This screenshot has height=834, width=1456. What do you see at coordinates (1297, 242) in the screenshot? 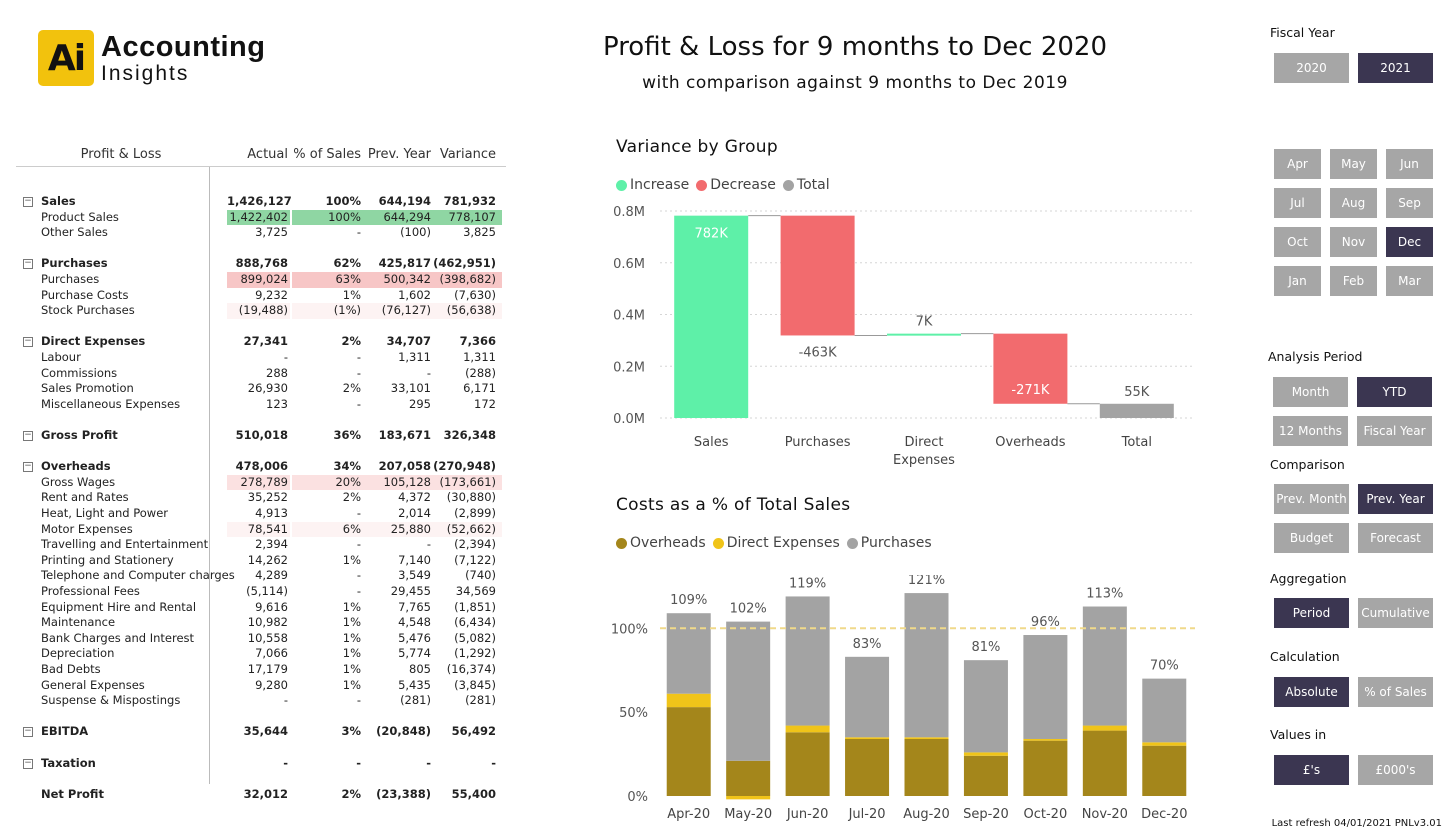
I see `month-oct-button: Oct` at bounding box center [1297, 242].